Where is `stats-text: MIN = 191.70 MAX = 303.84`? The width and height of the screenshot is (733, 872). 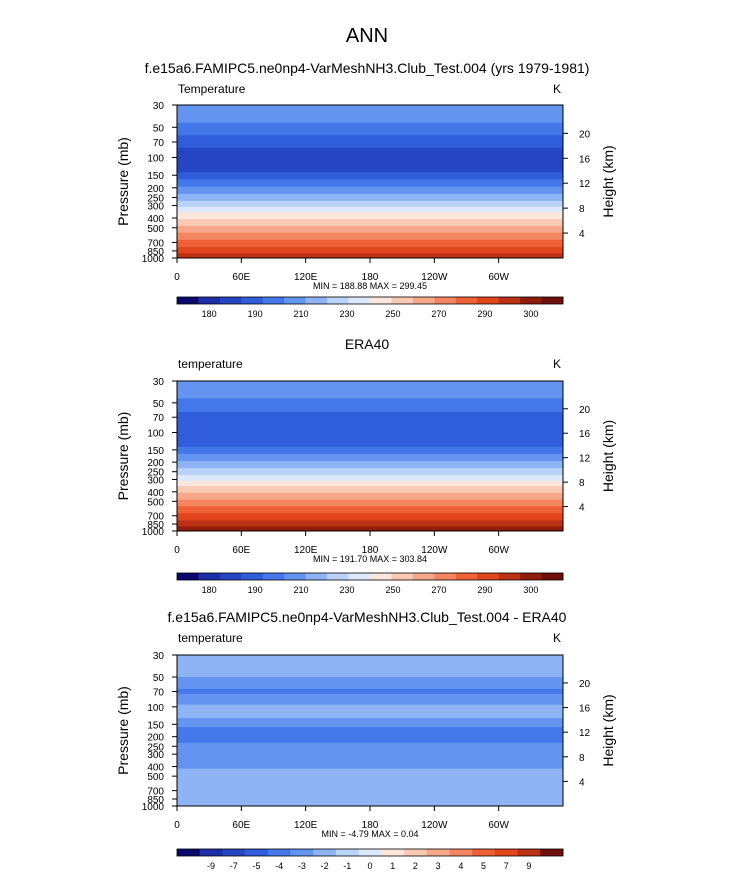
stats-text: MIN = 191.70 MAX = 303.84 is located at coordinates (370, 559).